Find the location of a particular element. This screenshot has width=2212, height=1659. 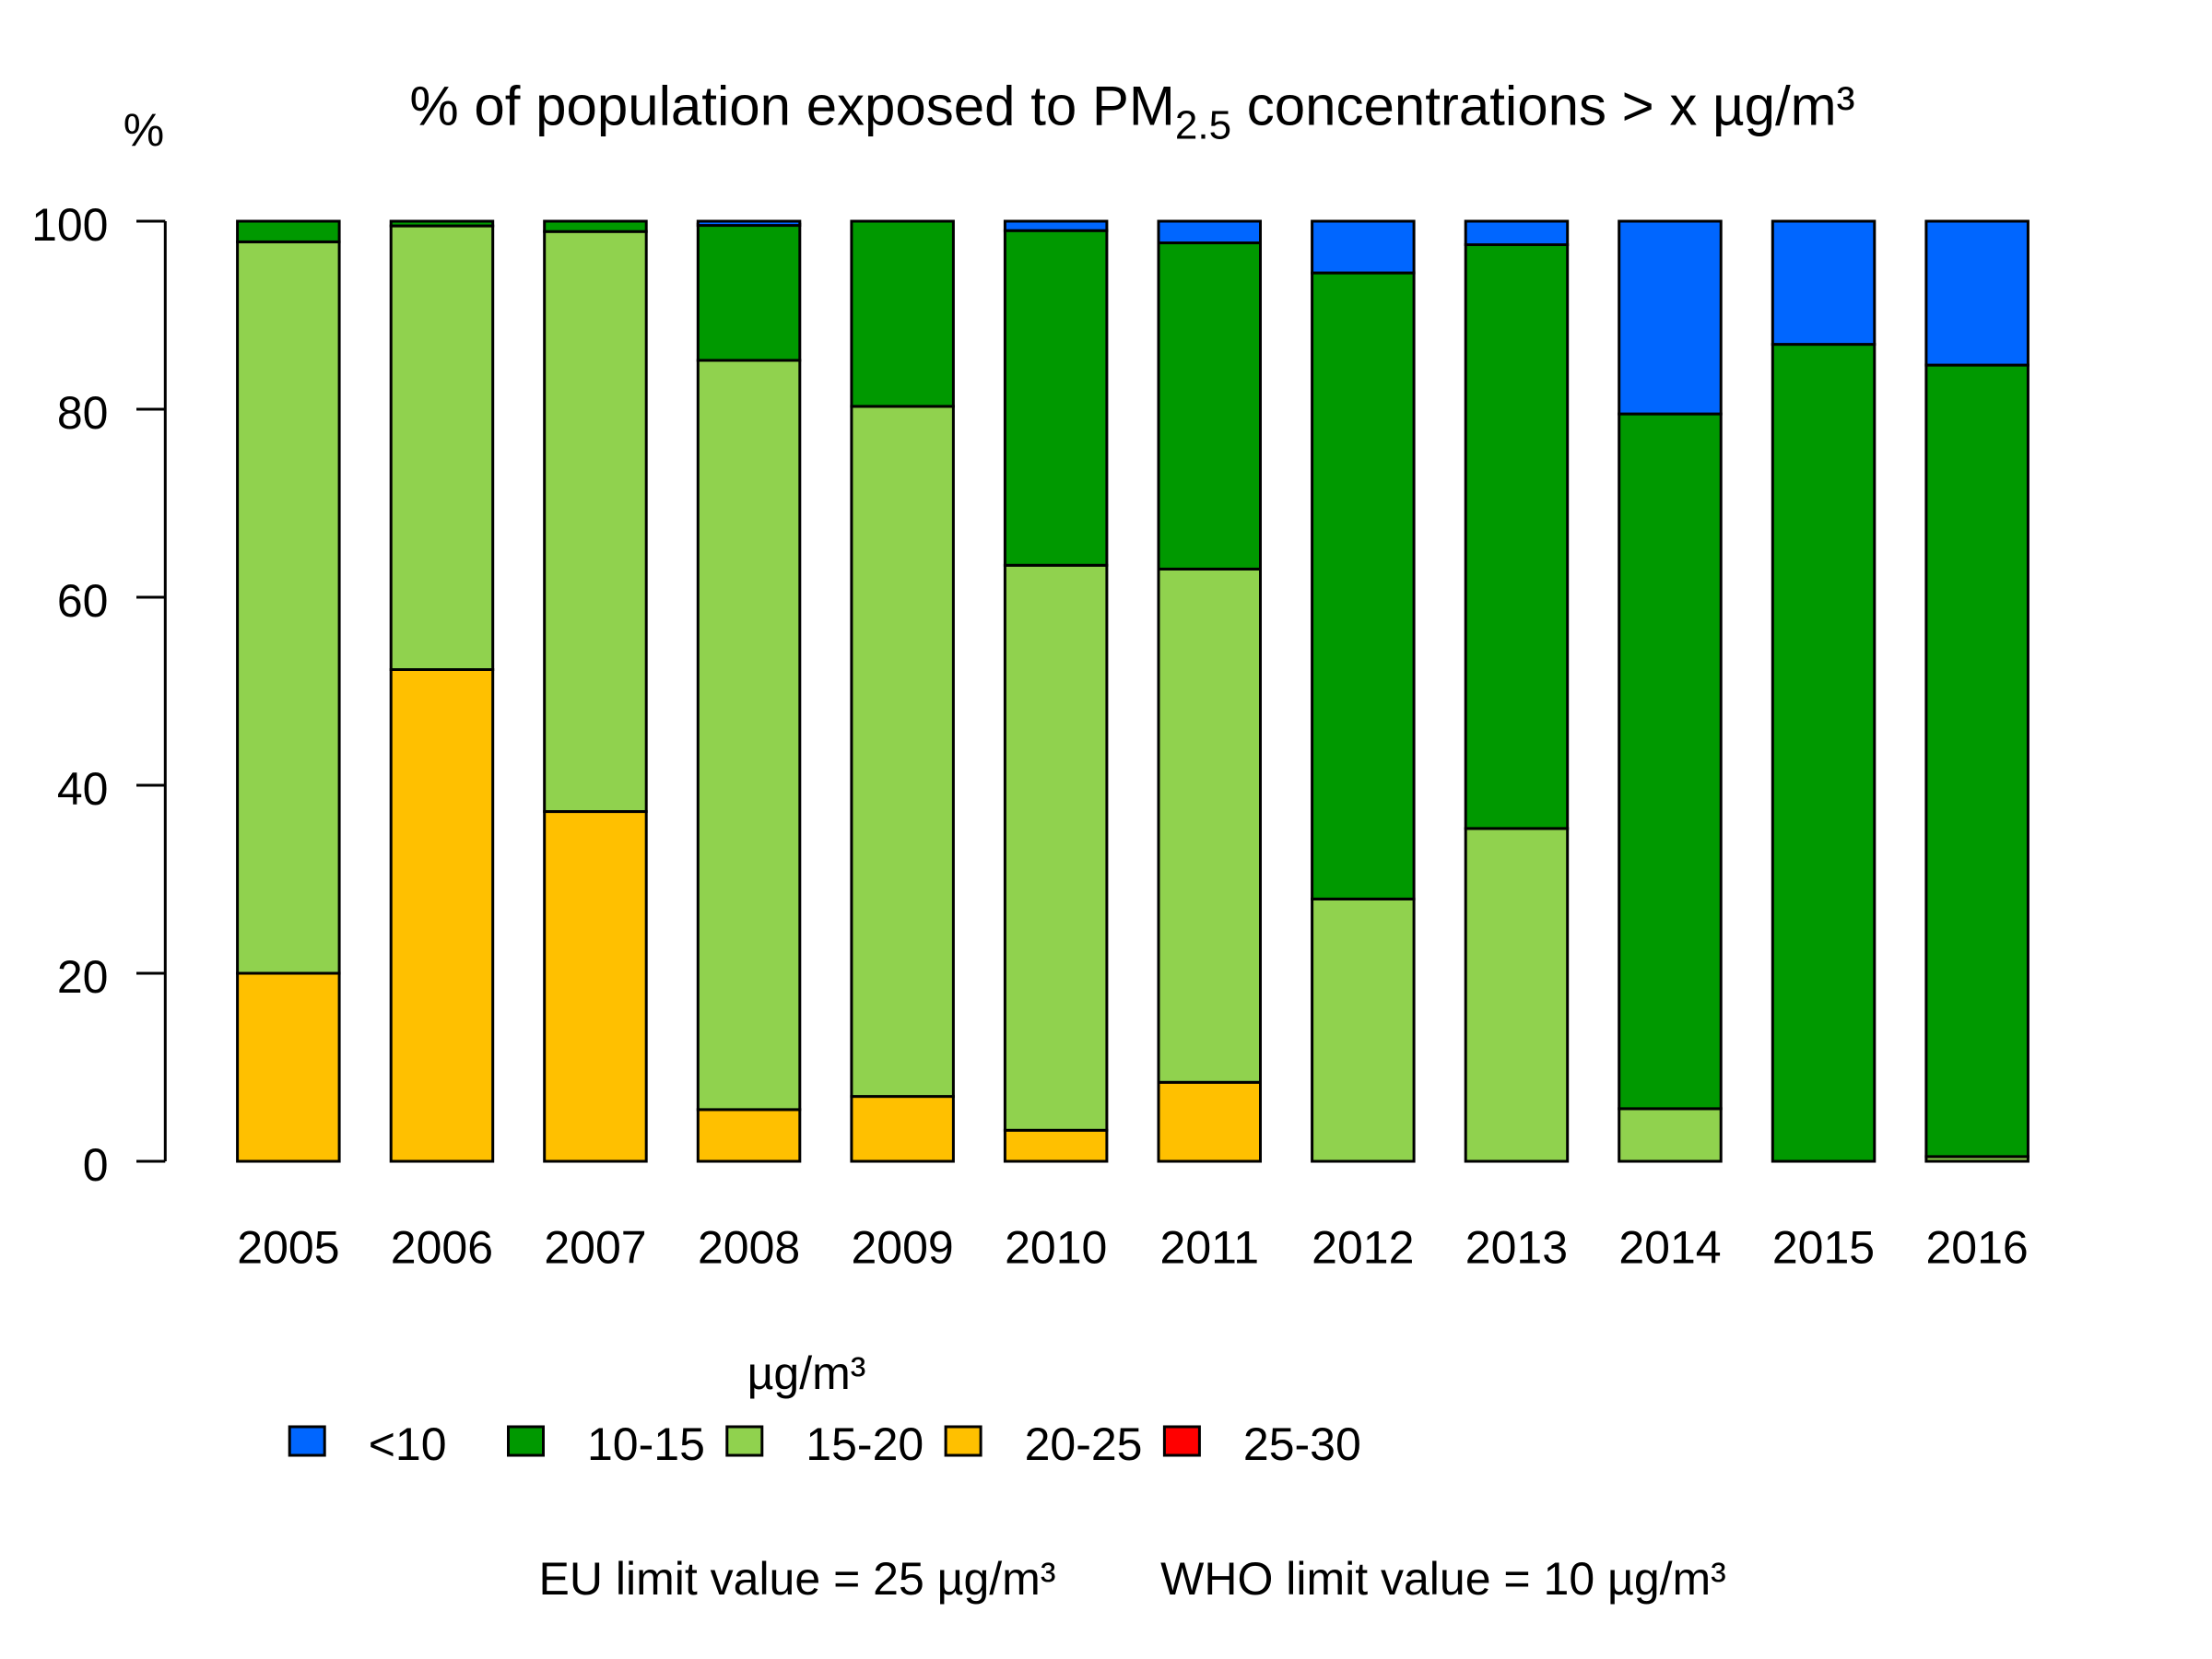

svg-text: 15-20 is located at coordinates (865, 1444).